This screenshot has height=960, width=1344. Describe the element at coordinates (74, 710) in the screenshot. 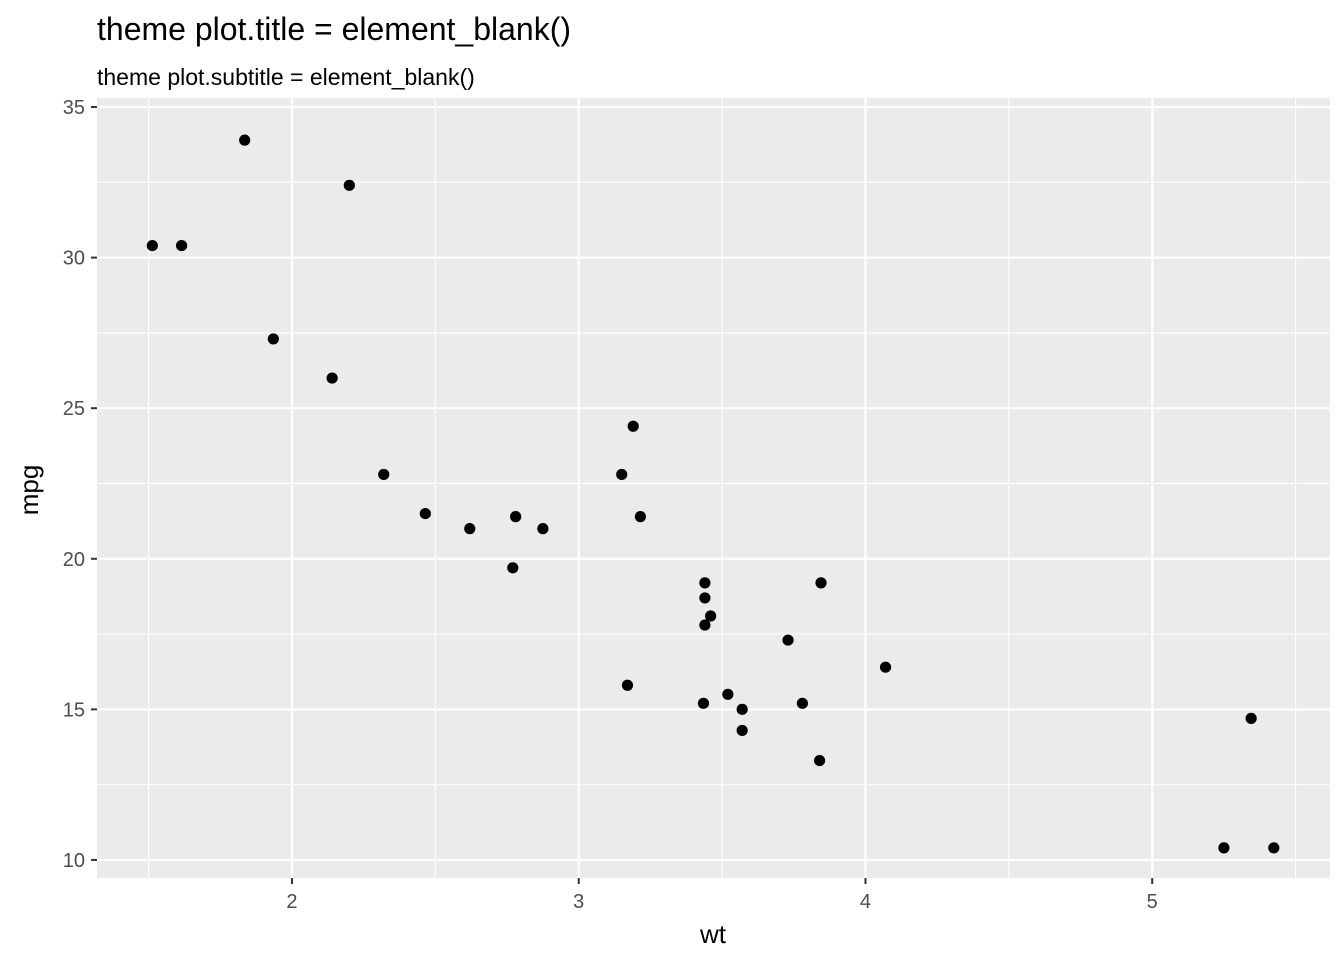

I see `y-tick-label: 15` at that location.